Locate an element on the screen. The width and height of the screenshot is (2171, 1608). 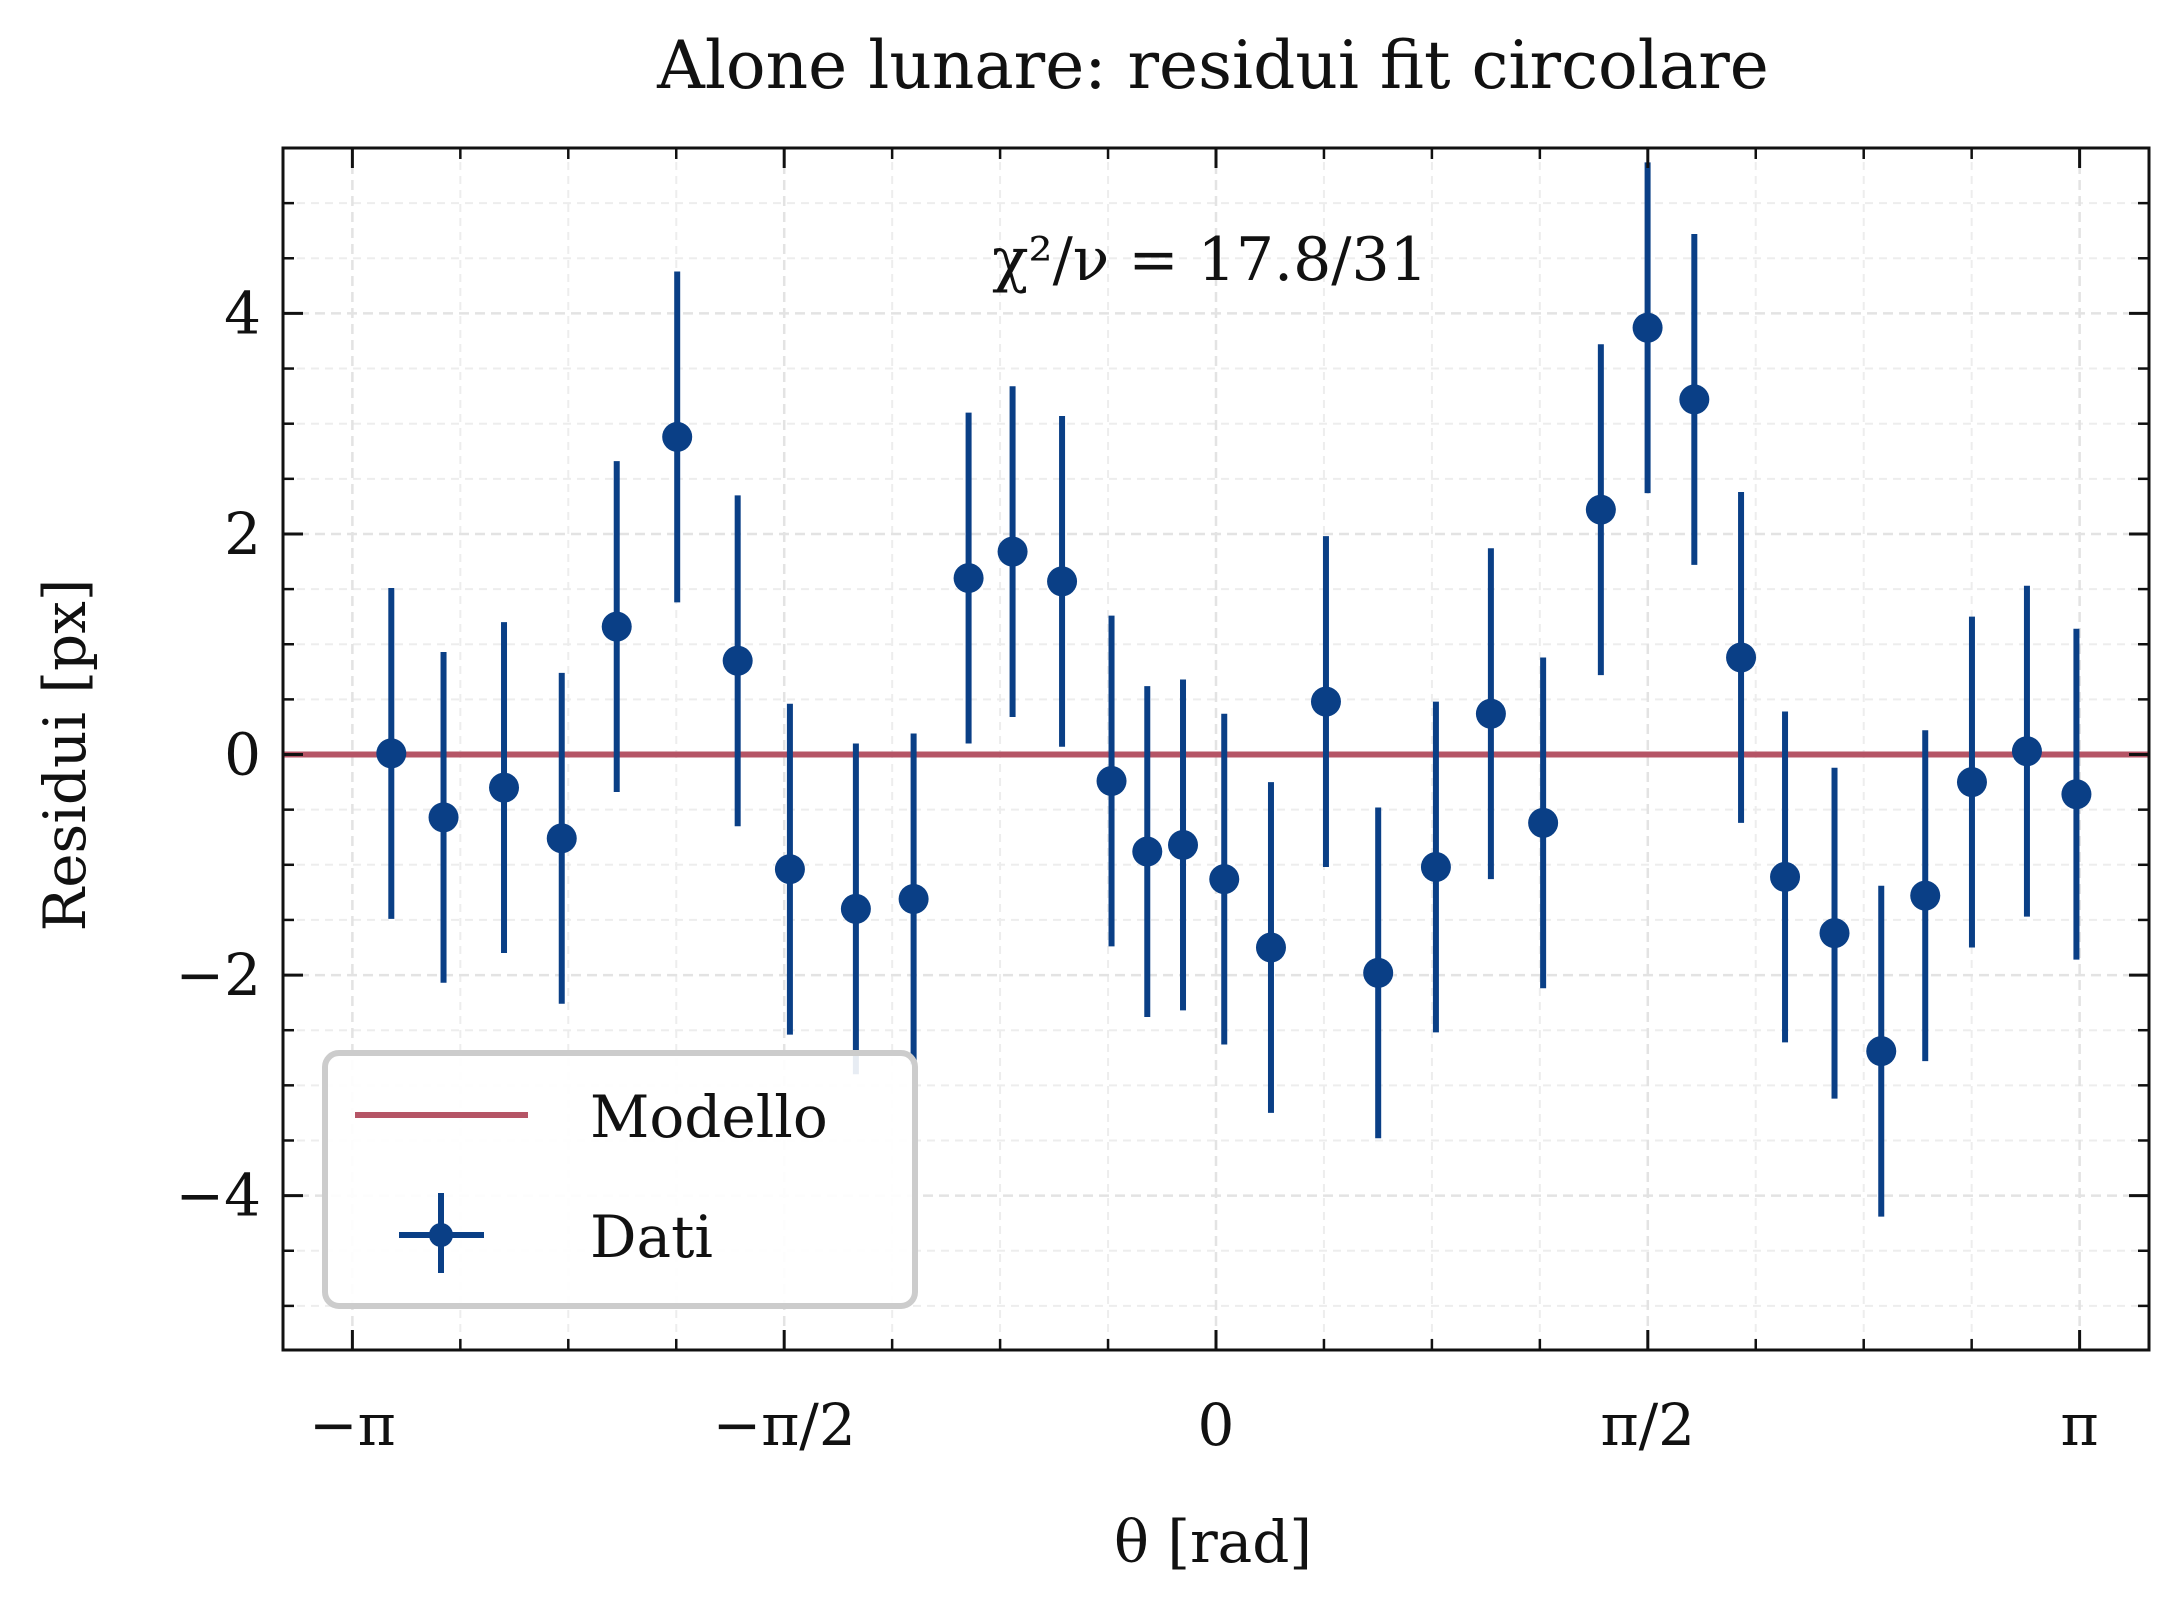
chart-title: Alone lunare: residui fit circolare is located at coordinates (1212, 65).